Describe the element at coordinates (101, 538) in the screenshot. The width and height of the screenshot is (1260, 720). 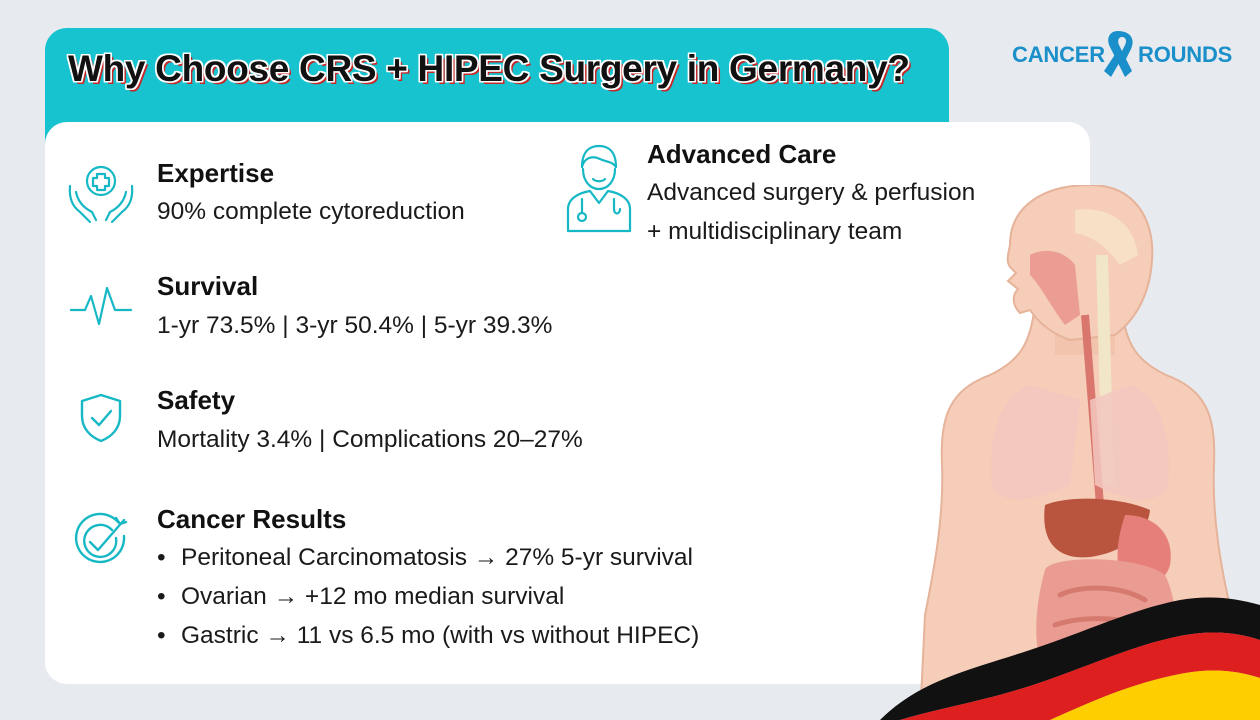
I see `target-check-icon` at that location.